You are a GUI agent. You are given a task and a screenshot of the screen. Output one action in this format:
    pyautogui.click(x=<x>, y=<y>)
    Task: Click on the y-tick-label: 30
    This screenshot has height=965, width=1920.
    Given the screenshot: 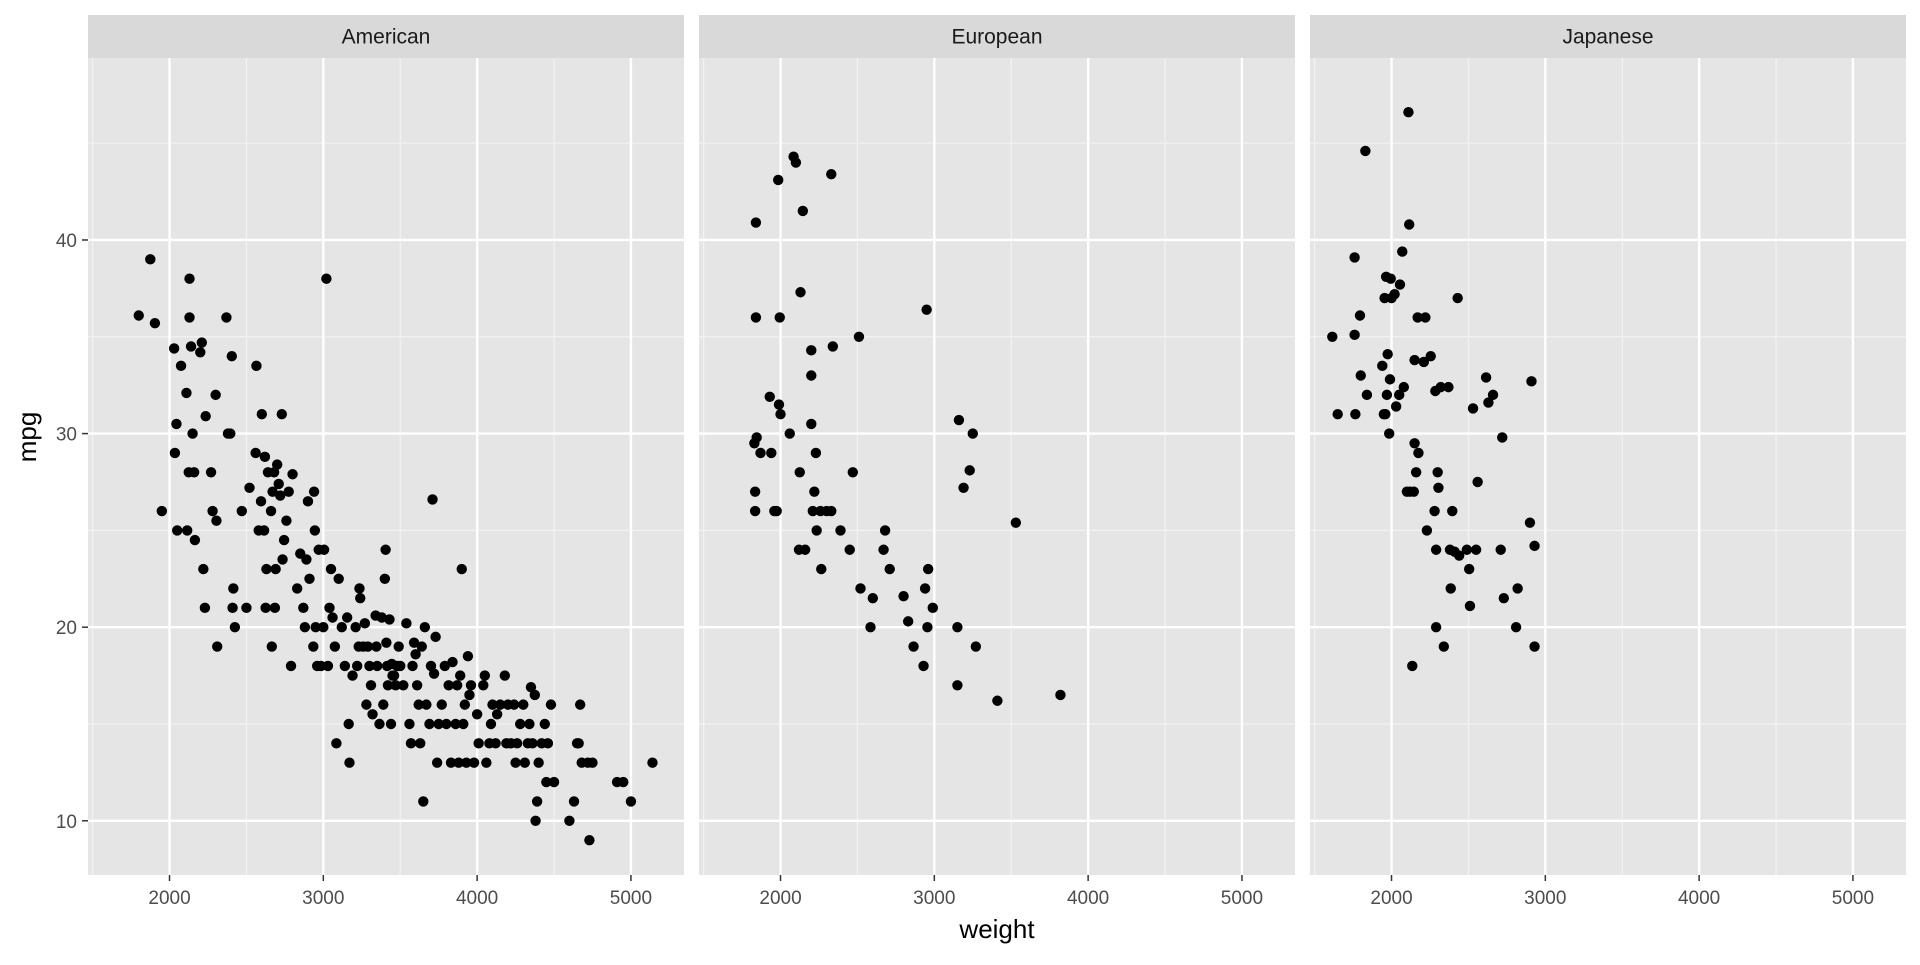 What is the action you would take?
    pyautogui.click(x=66, y=435)
    